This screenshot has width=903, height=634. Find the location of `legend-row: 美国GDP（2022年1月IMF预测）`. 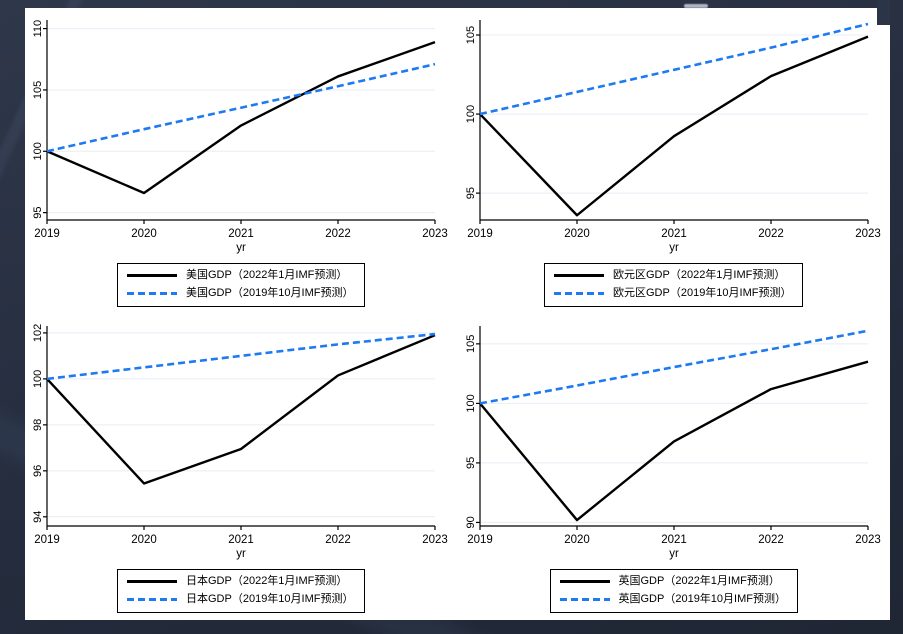

legend-row: 美国GDP（2022年1月IMF预测） is located at coordinates (240, 276).